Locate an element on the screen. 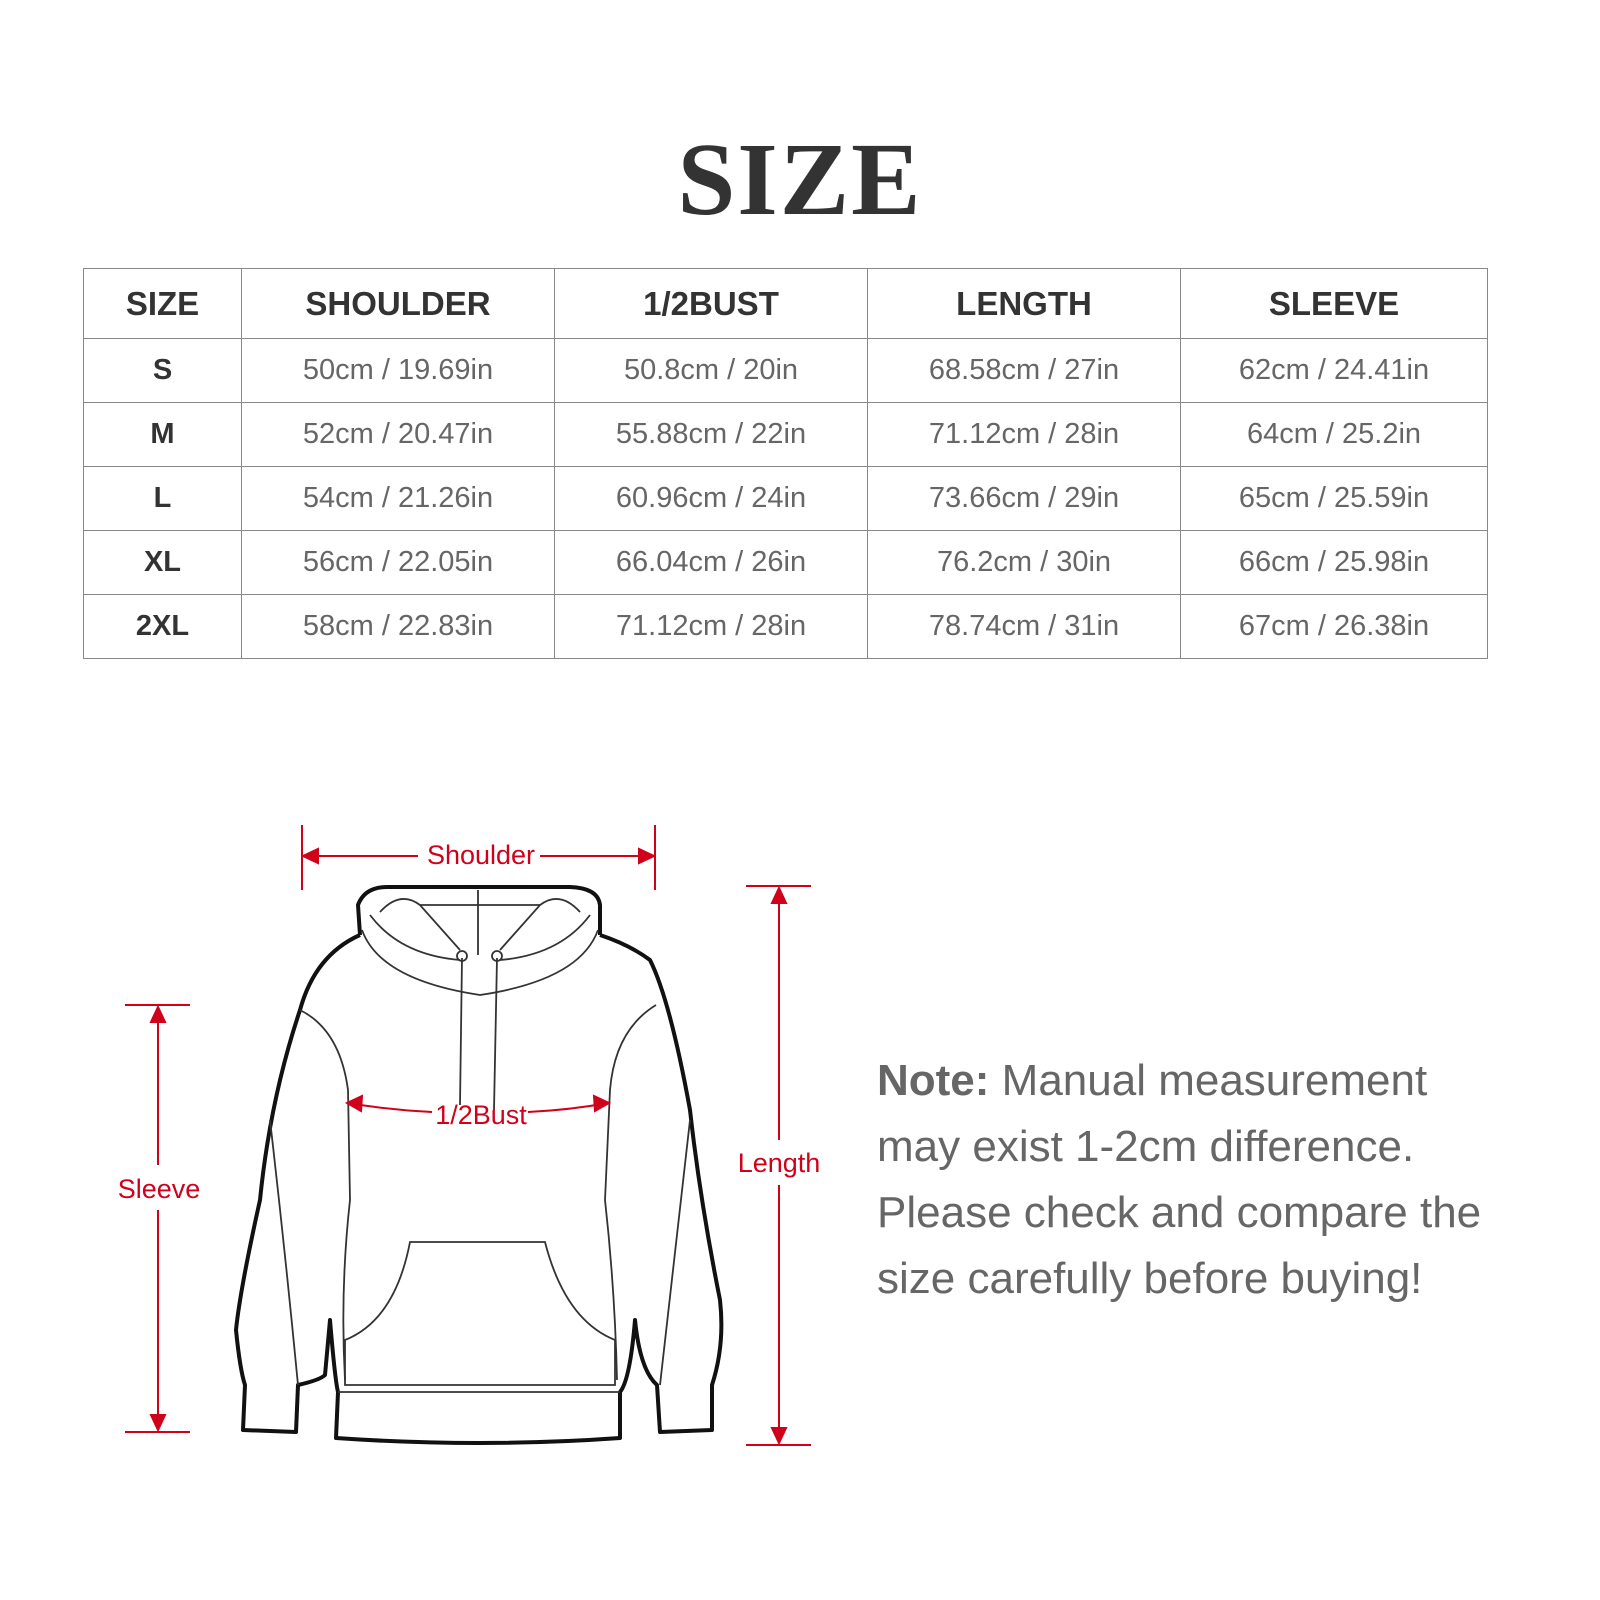 This screenshot has width=1600, height=1600. cell-shoulder: 52cm / 20.47in is located at coordinates (398, 434).